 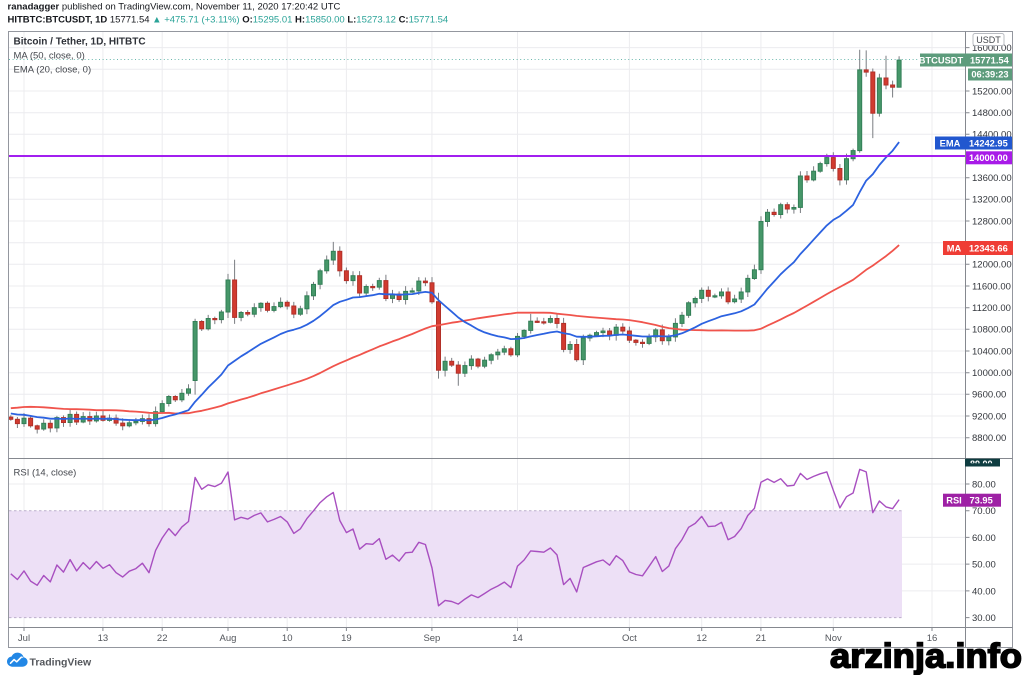 What do you see at coordinates (992, 113) in the screenshot?
I see `svg-text: 14800.00` at bounding box center [992, 113].